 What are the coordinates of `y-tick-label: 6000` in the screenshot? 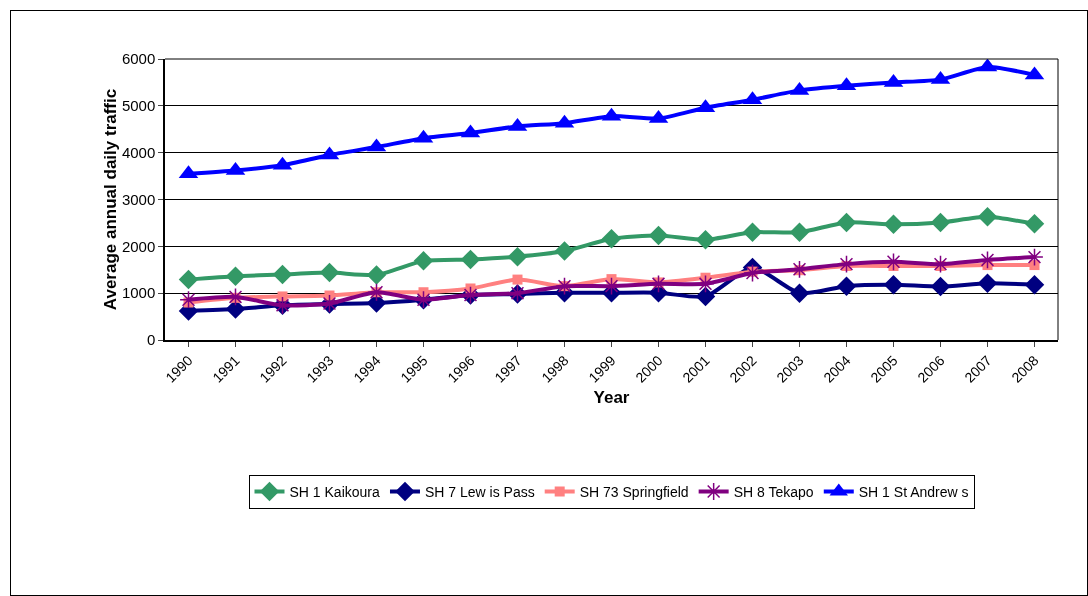 It's located at (138, 59).